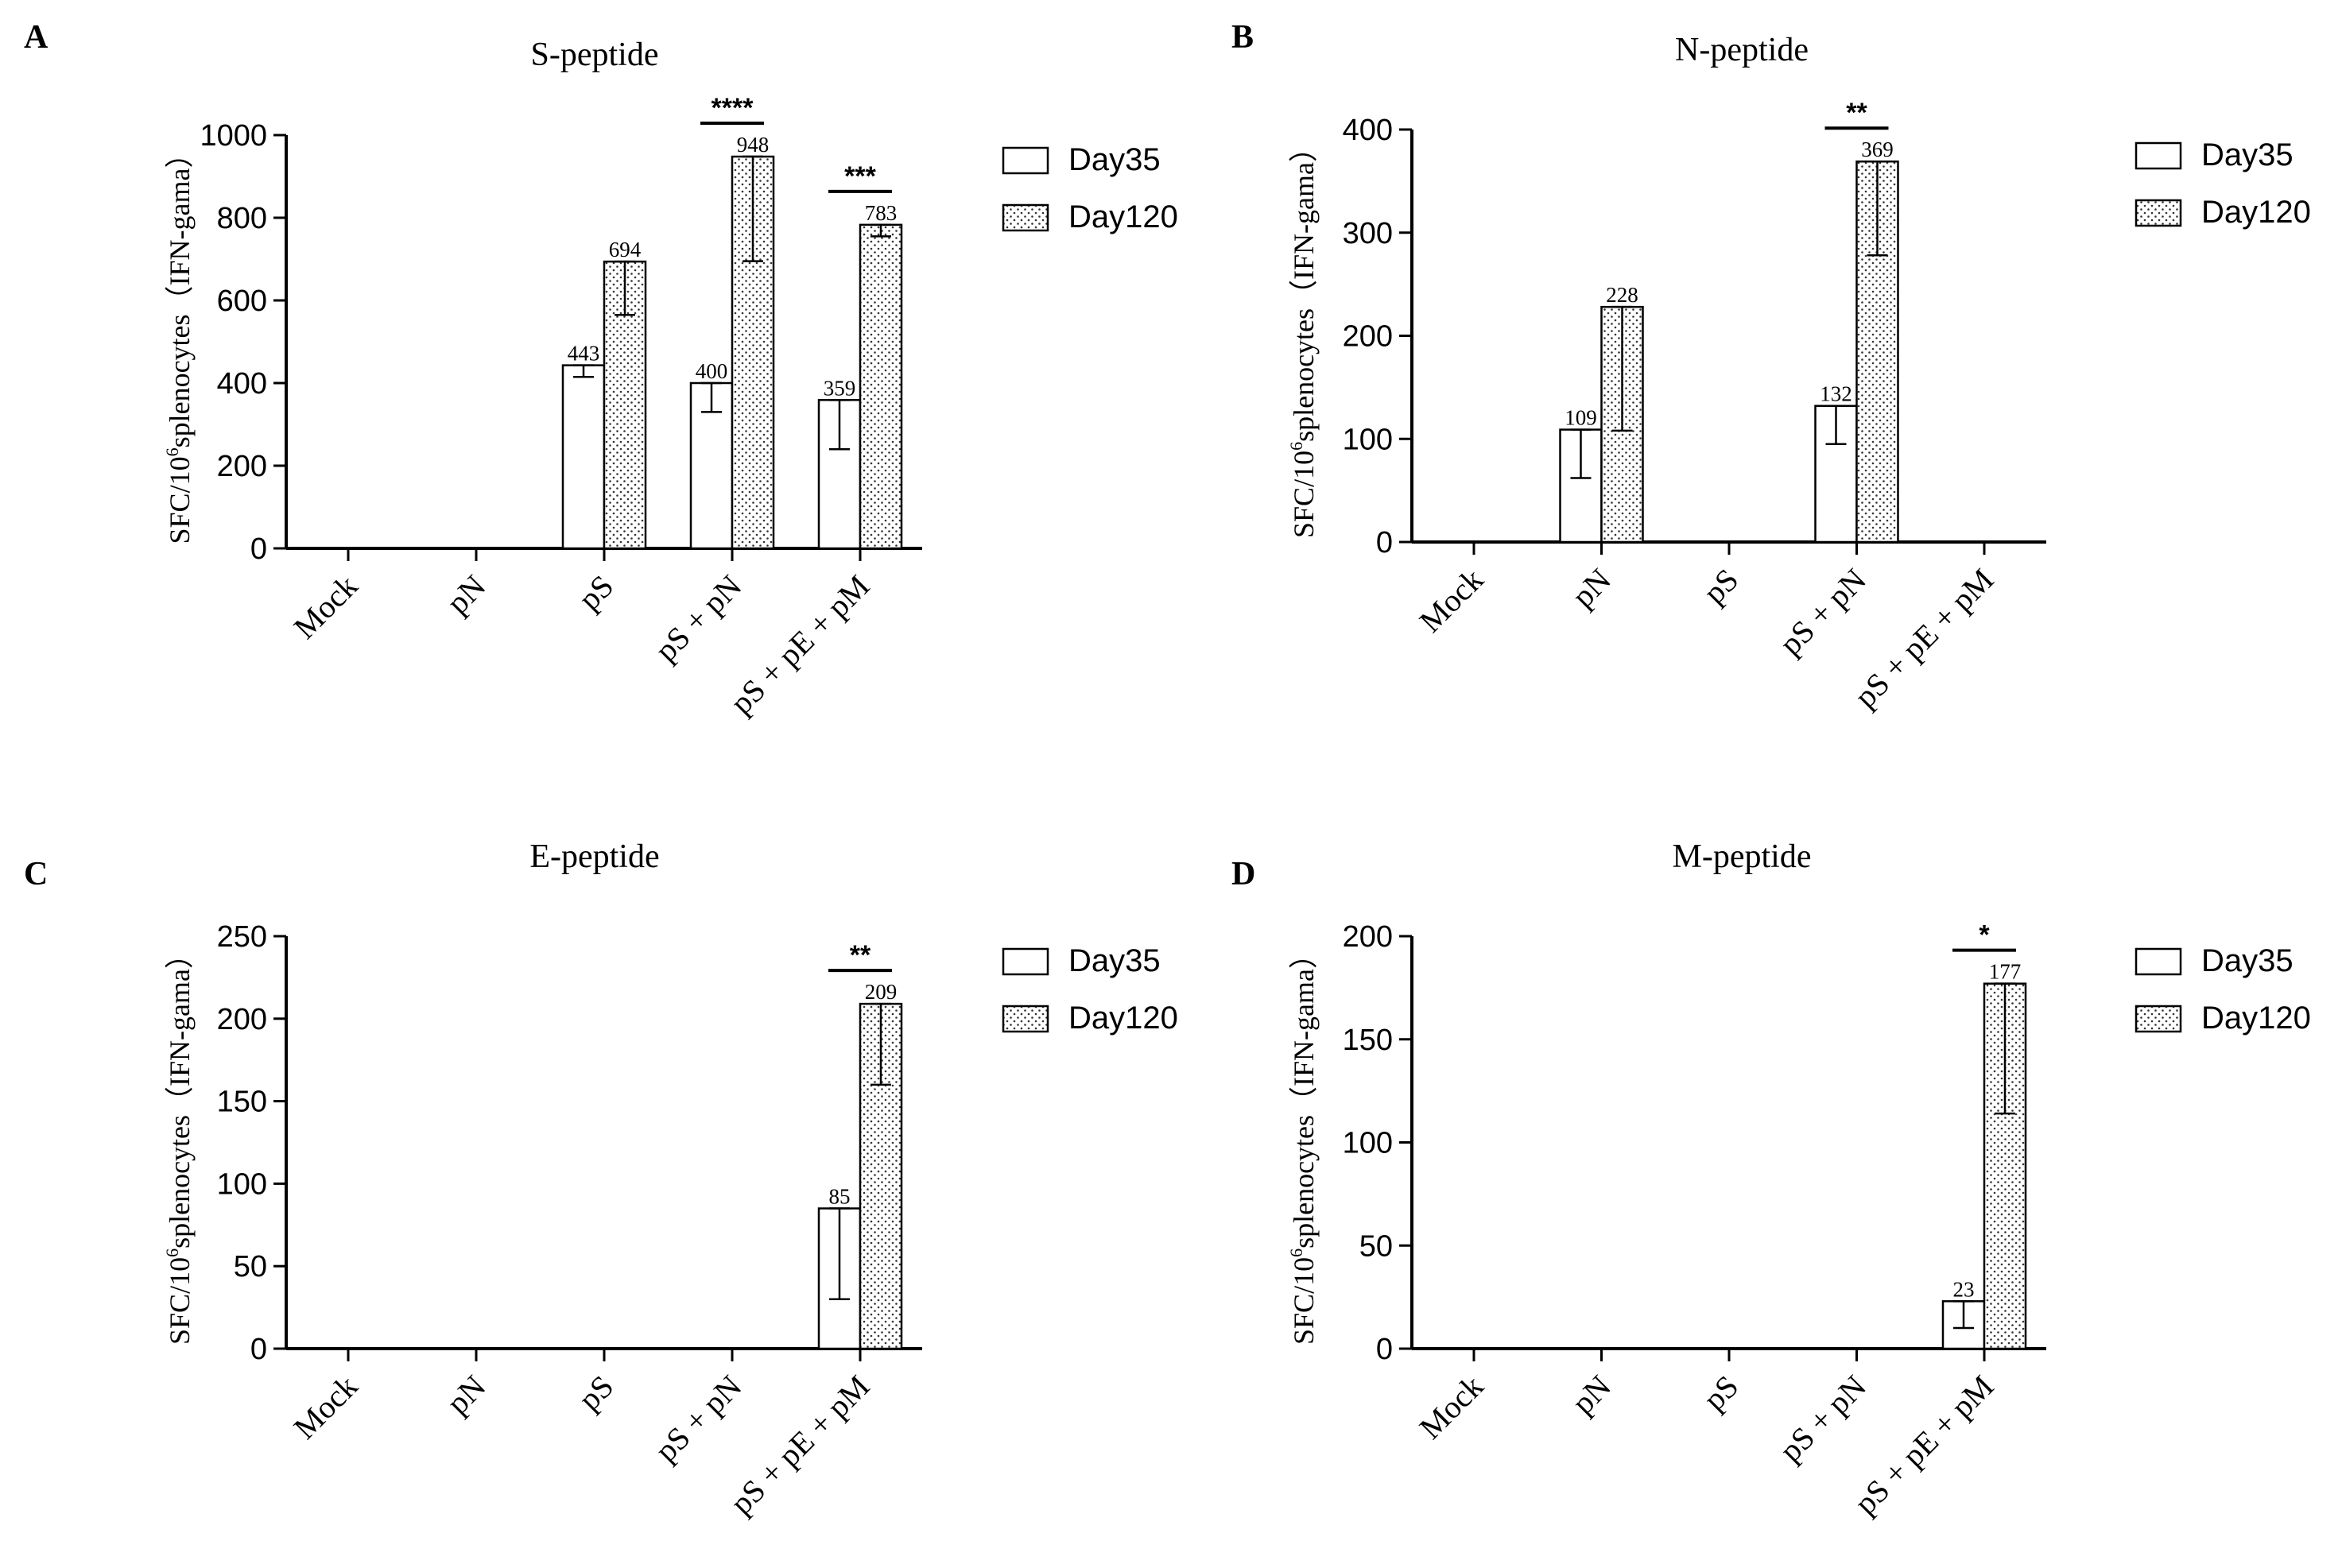 Image resolution: width=2342 pixels, height=1568 pixels. Describe the element at coordinates (250, 1266) in the screenshot. I see `y-tick-label: 50` at that location.